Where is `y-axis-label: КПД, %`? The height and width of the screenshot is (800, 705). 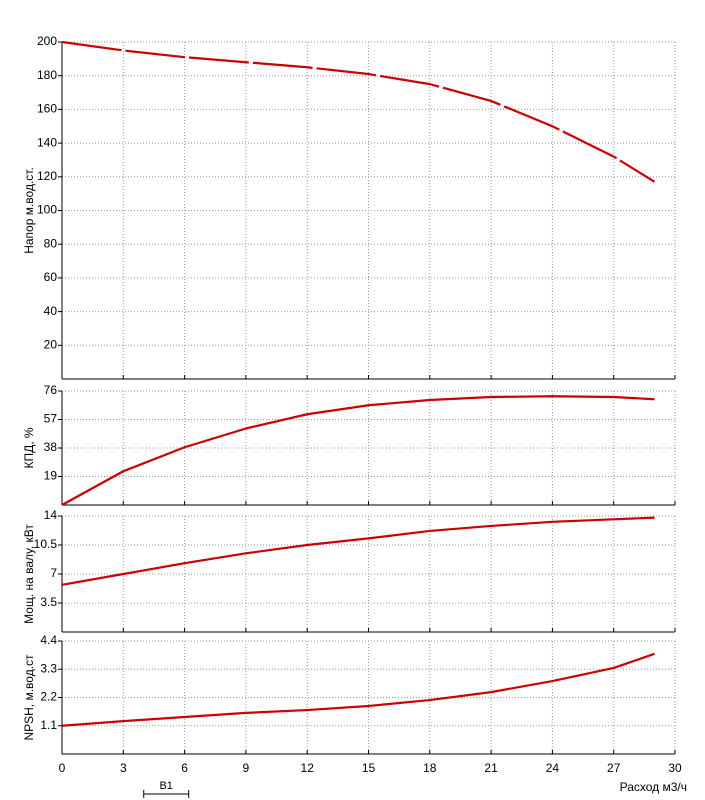 y-axis-label: КПД, % is located at coordinates (29, 447).